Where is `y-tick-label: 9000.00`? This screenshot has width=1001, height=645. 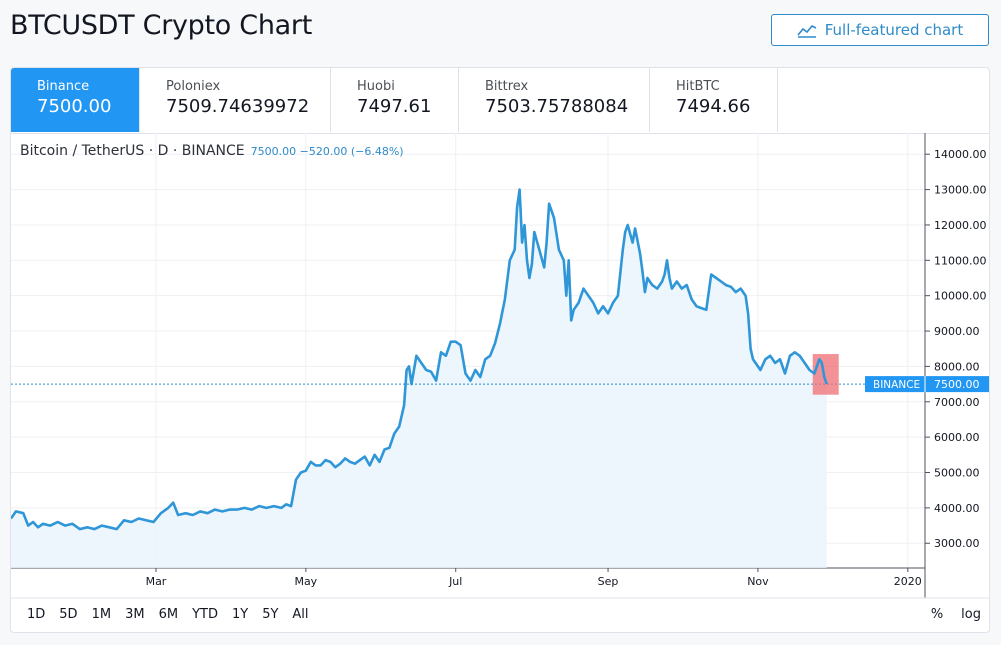
y-tick-label: 9000.00 is located at coordinates (957, 331).